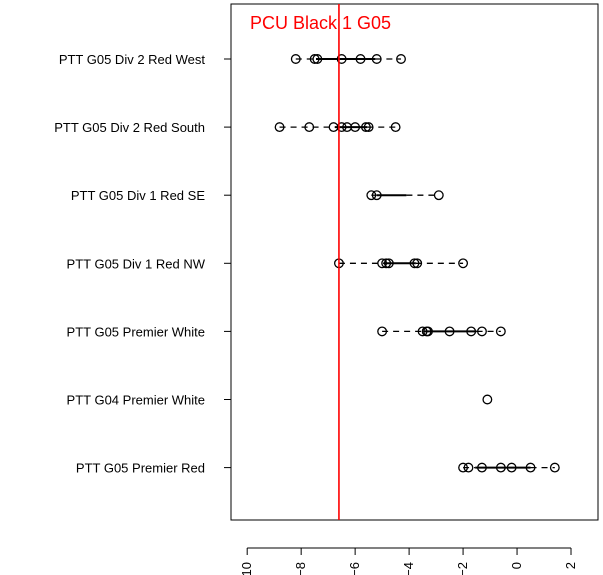  What do you see at coordinates (408, 568) in the screenshot?
I see `x-tick-label: −4` at bounding box center [408, 568].